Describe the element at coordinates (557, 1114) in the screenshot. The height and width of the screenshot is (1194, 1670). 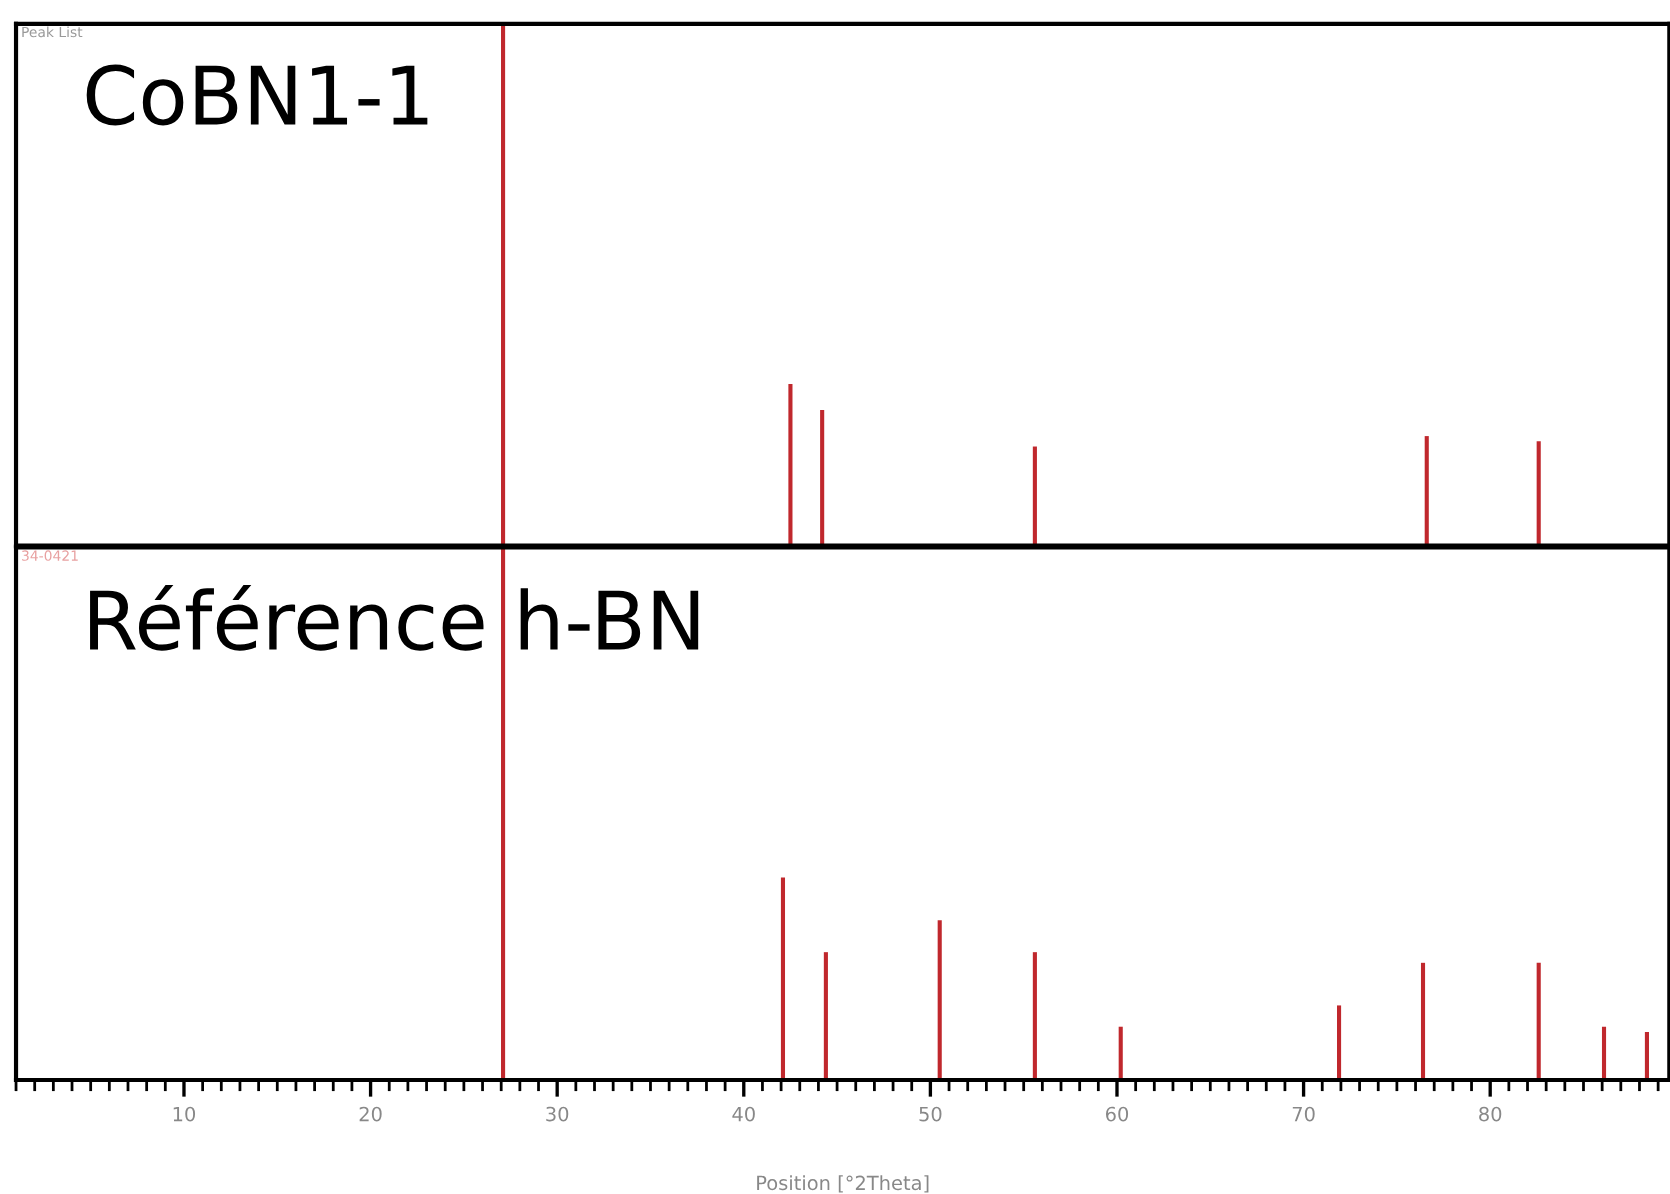
I see `x-tick-label: 30` at that location.